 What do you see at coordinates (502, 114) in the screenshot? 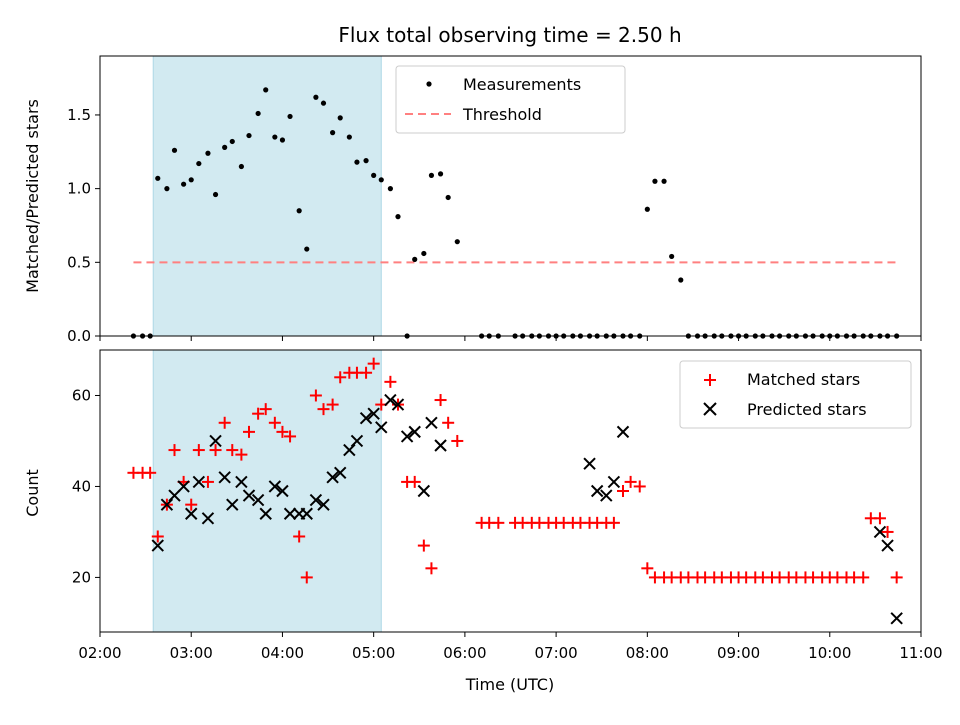
I see `legend-threshold-label: Threshold` at bounding box center [502, 114].